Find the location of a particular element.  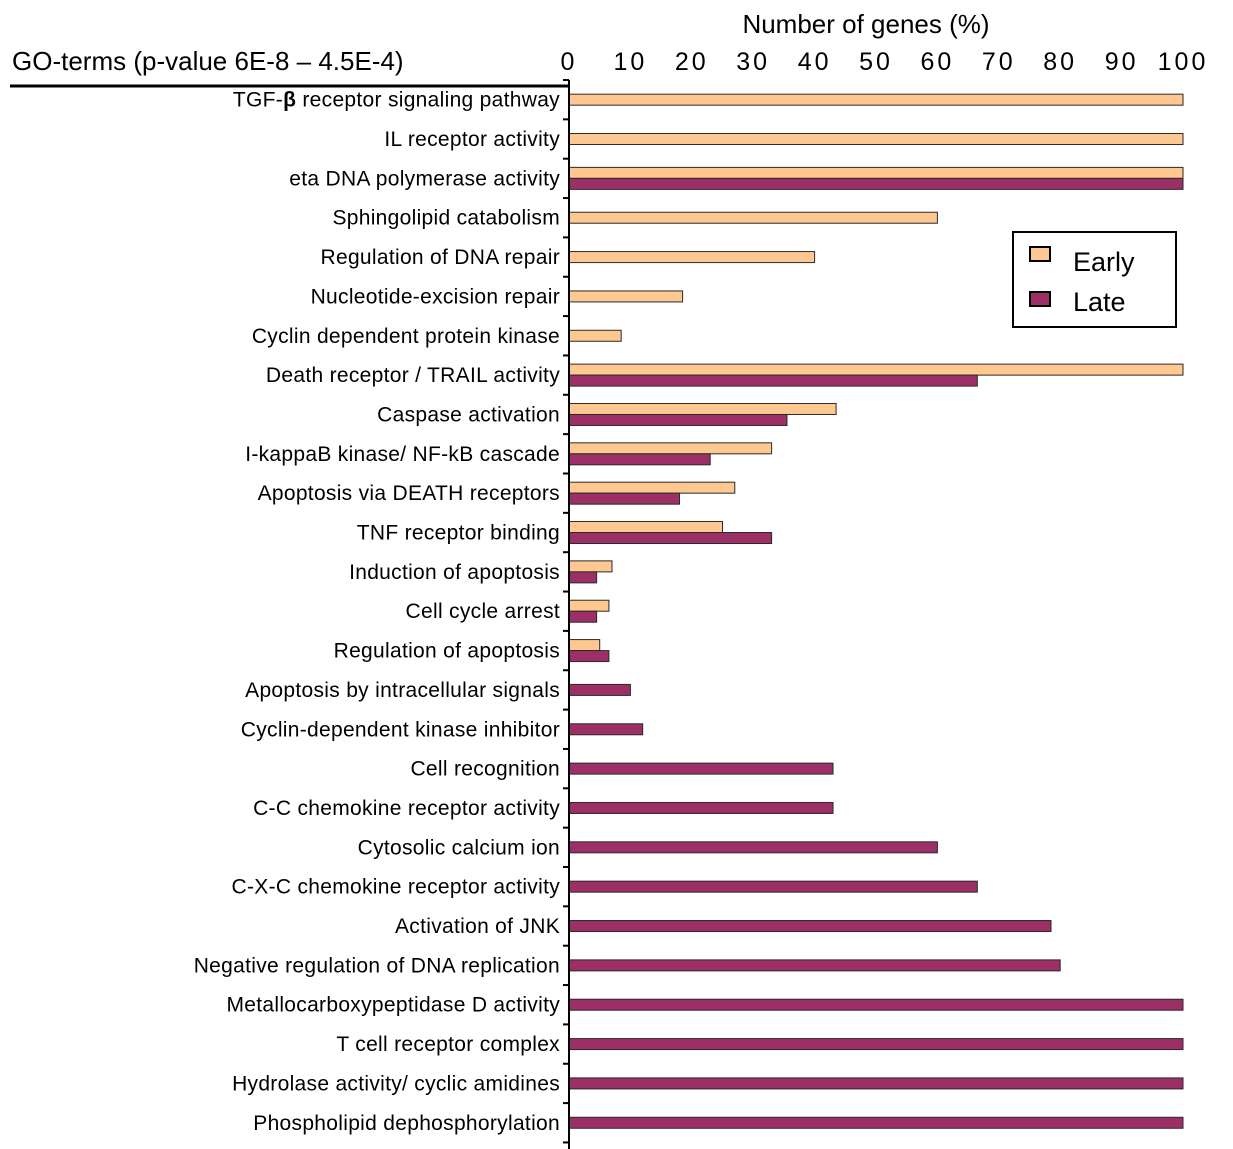

x-axis-ticks: 0 10 20 30 40 50 60 70 80 90 100 is located at coordinates (885, 62).